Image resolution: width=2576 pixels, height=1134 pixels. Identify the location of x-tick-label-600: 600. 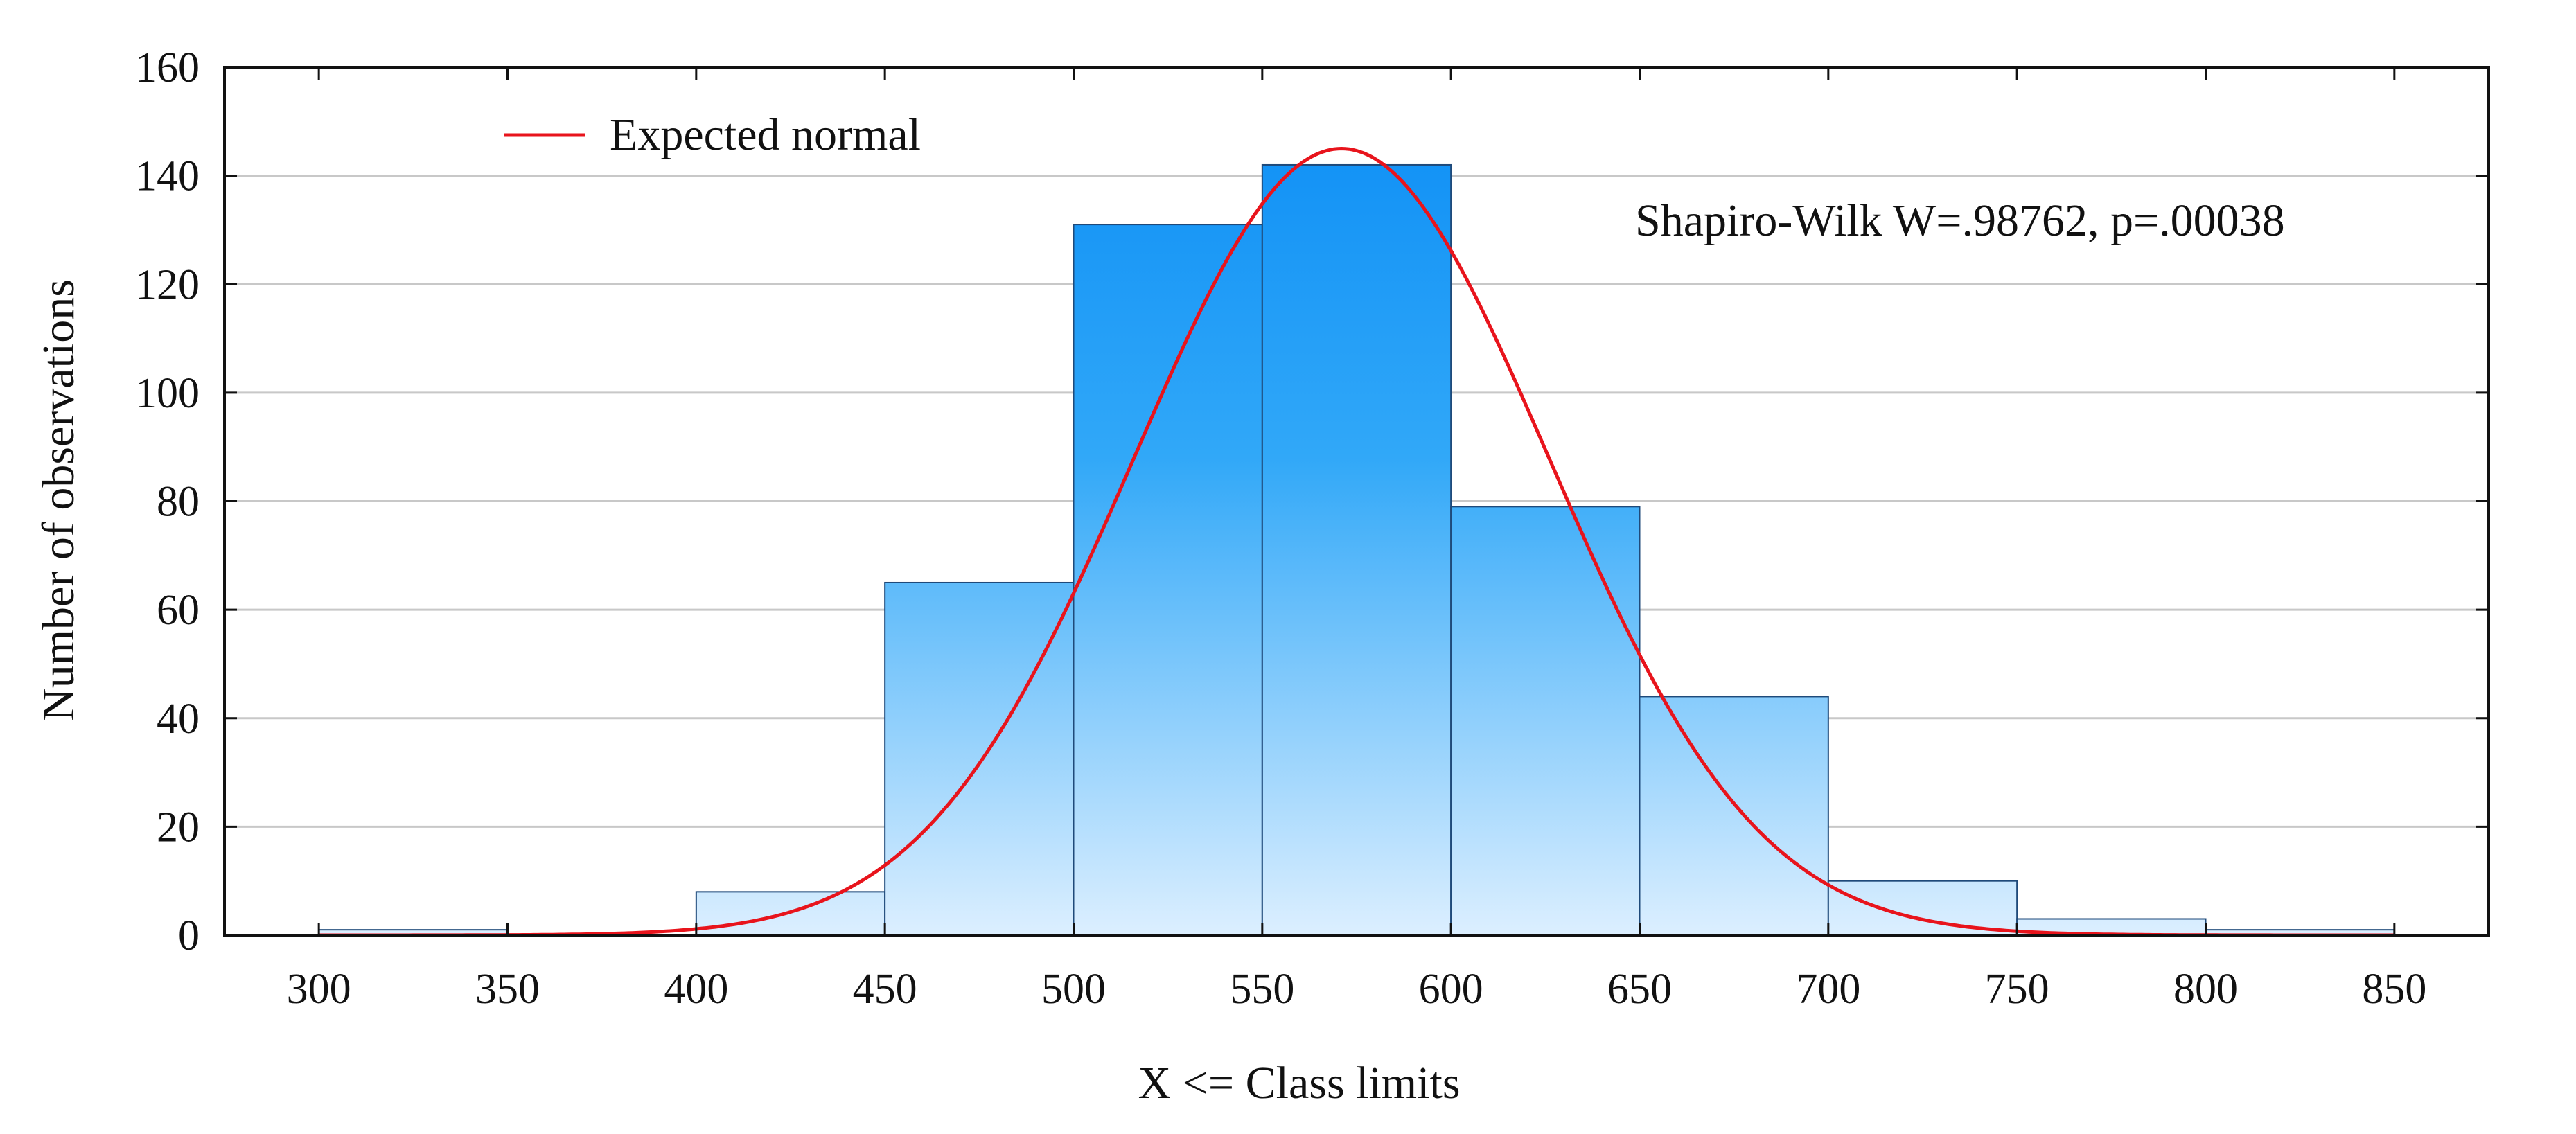
(1451, 989).